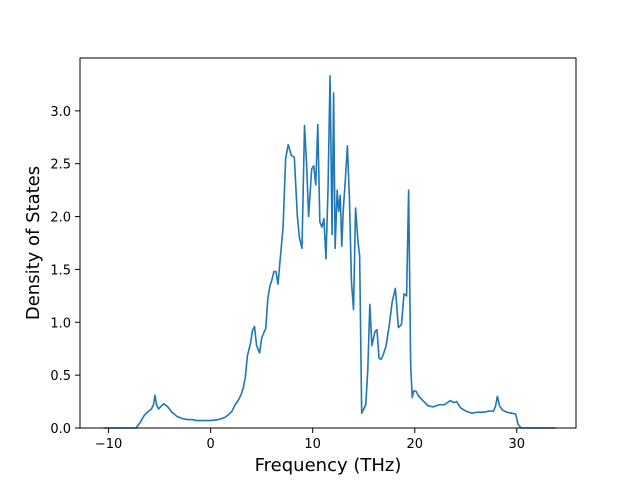  Describe the element at coordinates (60, 218) in the screenshot. I see `y-tick-label: 2.0` at that location.